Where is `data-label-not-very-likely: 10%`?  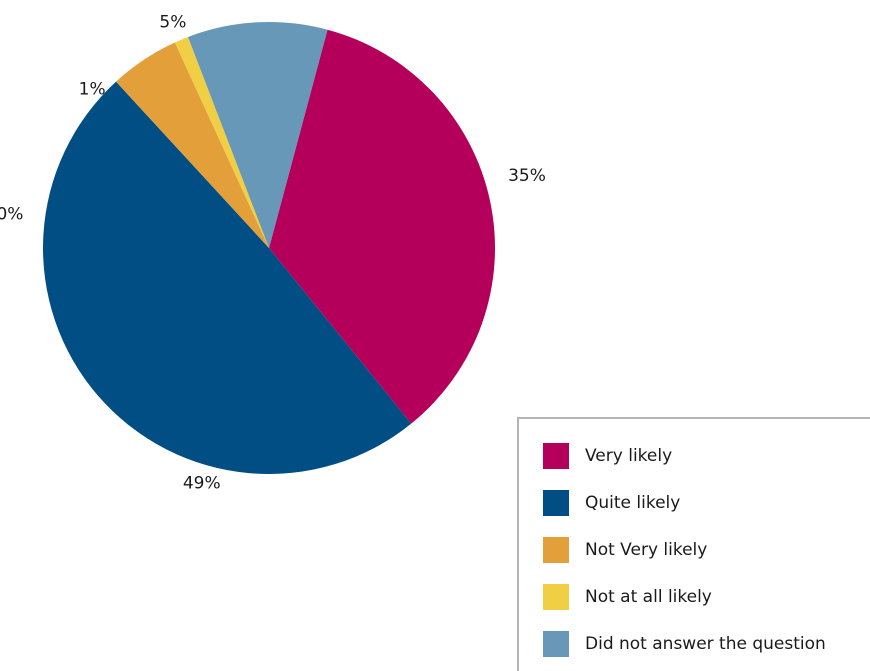 data-label-not-very-likely: 10% is located at coordinates (11, 214).